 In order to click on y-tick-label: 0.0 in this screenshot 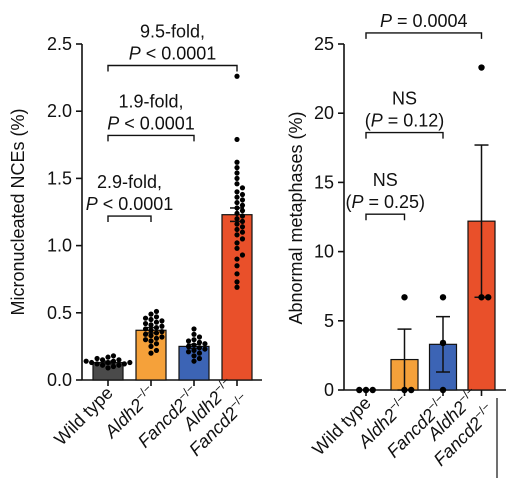, I will do `click(59, 380)`.